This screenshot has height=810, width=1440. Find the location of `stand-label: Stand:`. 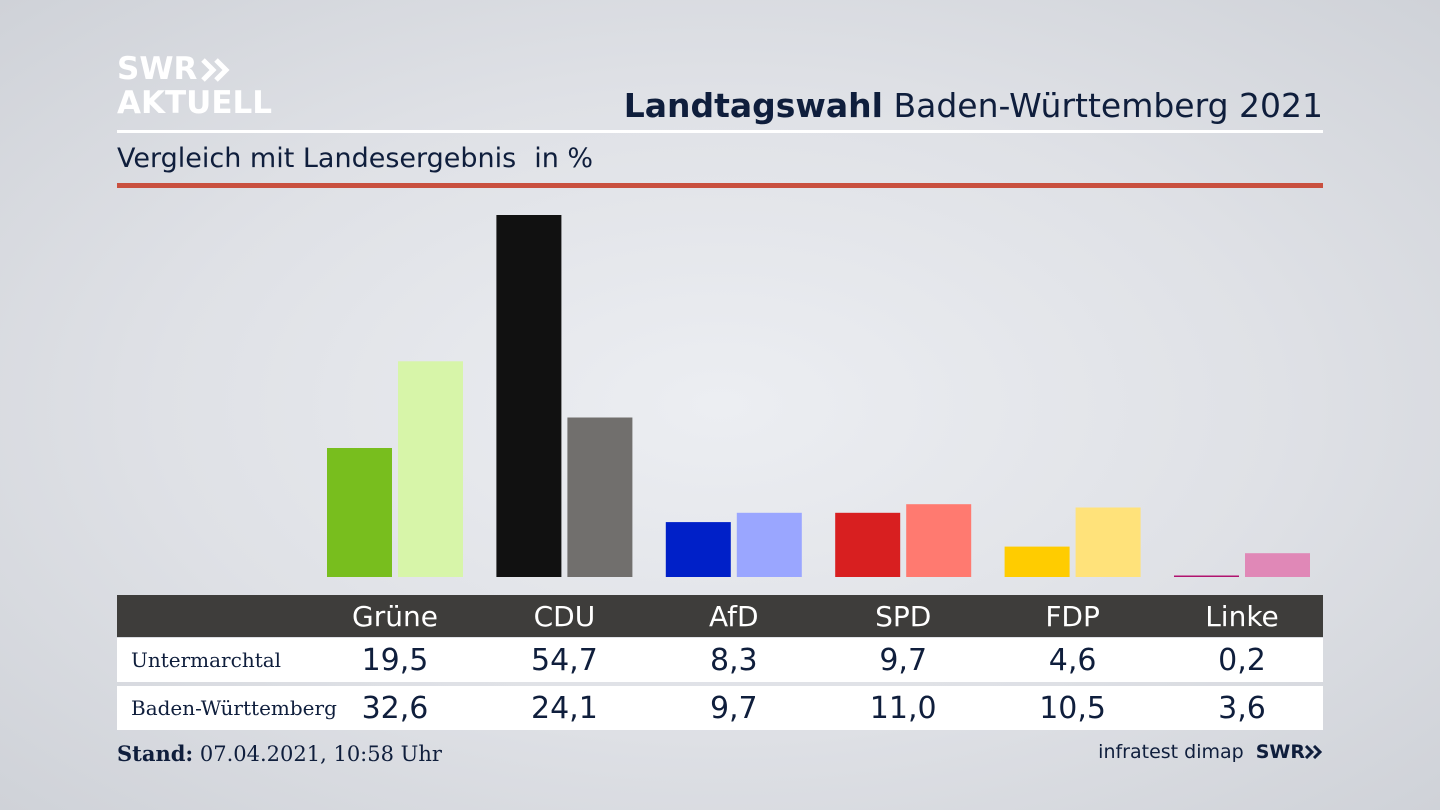

stand-label: Stand: is located at coordinates (155, 753).